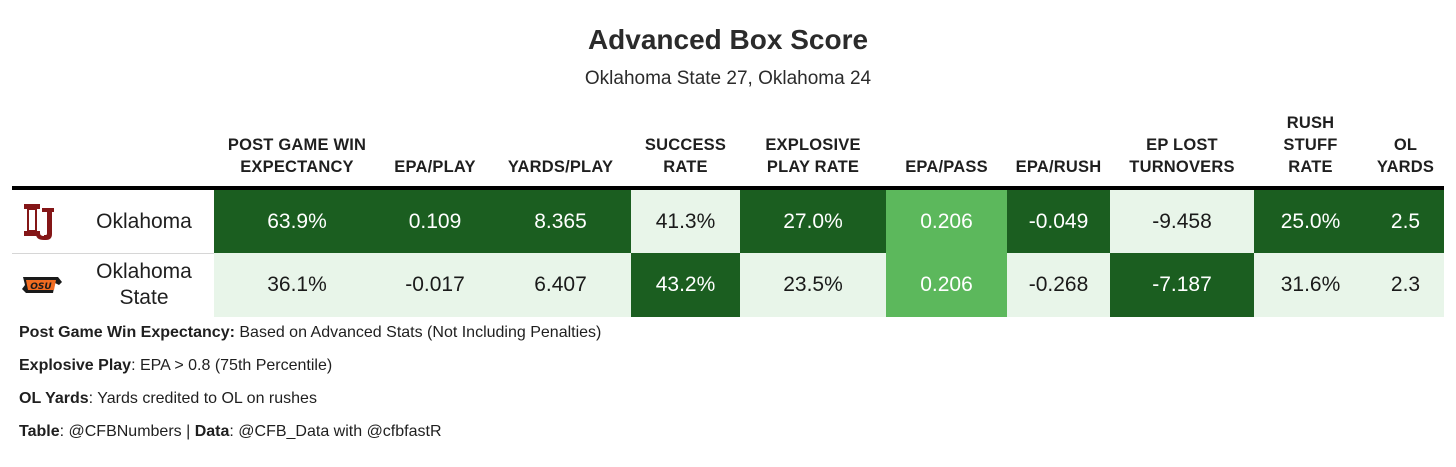  I want to click on column-header: EPA/PASS, so click(946, 167).